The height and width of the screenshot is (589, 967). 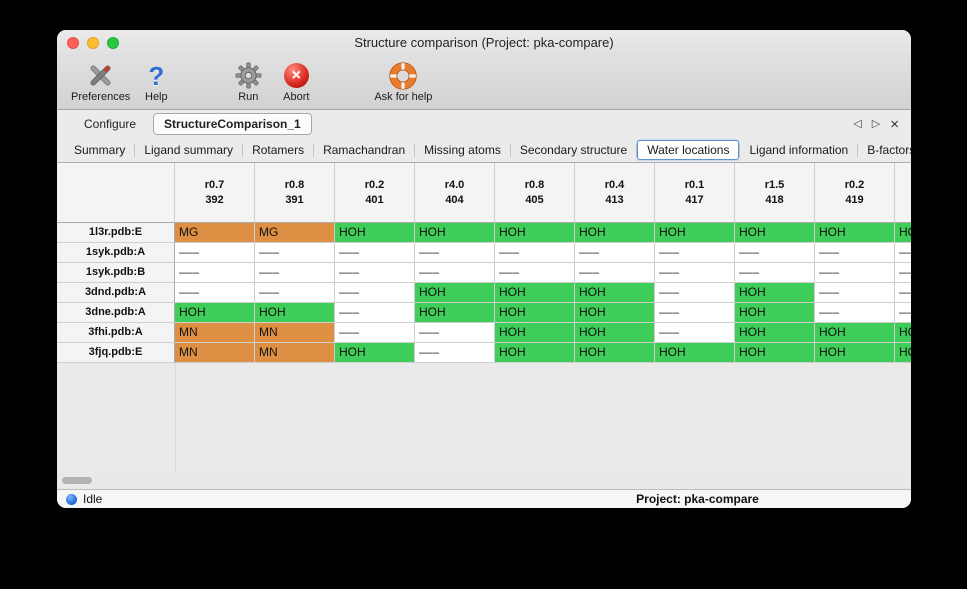 What do you see at coordinates (364, 150) in the screenshot?
I see `subtab-ramachandran: Ramachandran` at bounding box center [364, 150].